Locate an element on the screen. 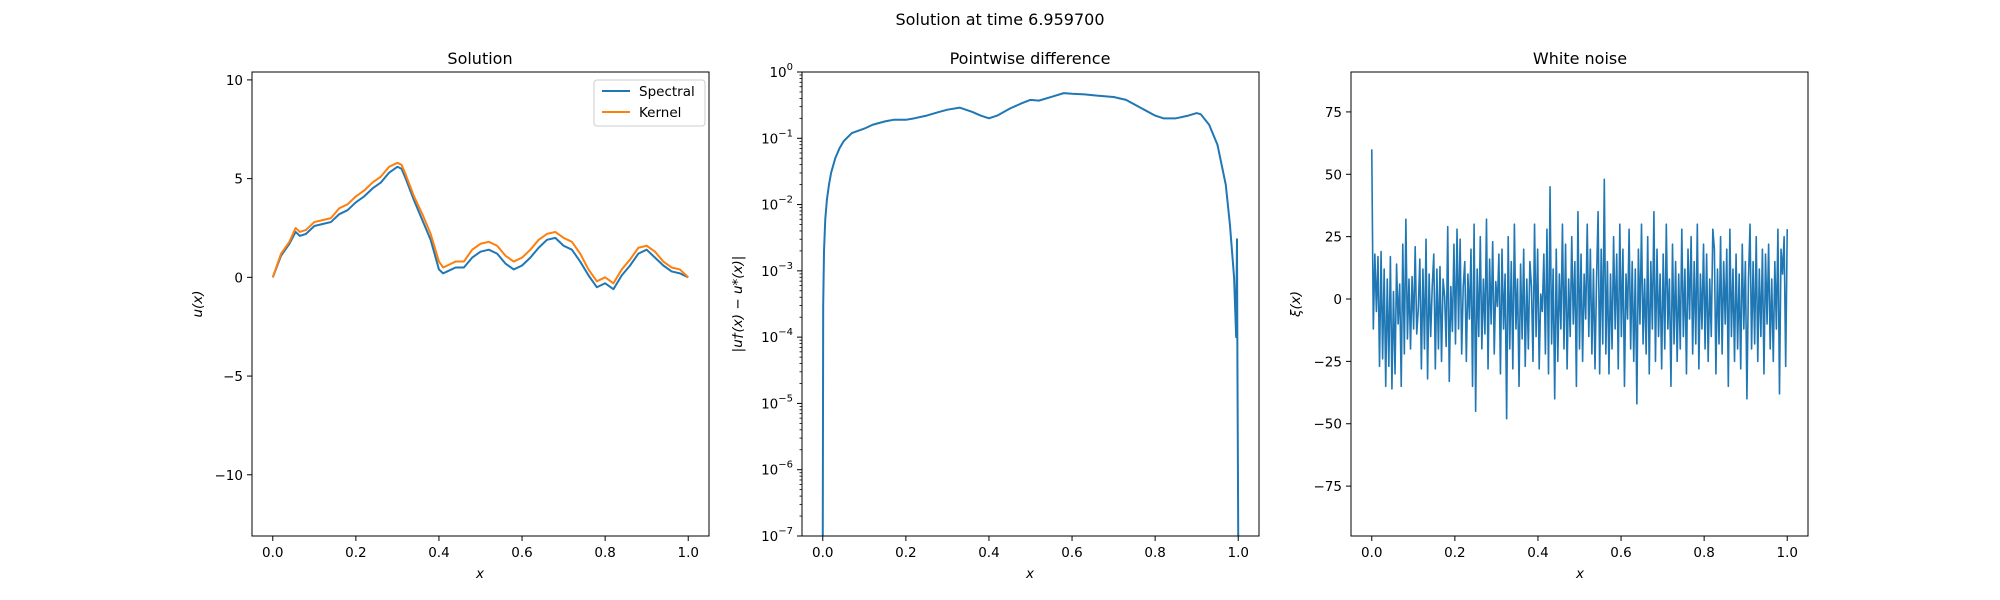 The height and width of the screenshot is (600, 2000). y-tick-label: −75 is located at coordinates (1328, 487).